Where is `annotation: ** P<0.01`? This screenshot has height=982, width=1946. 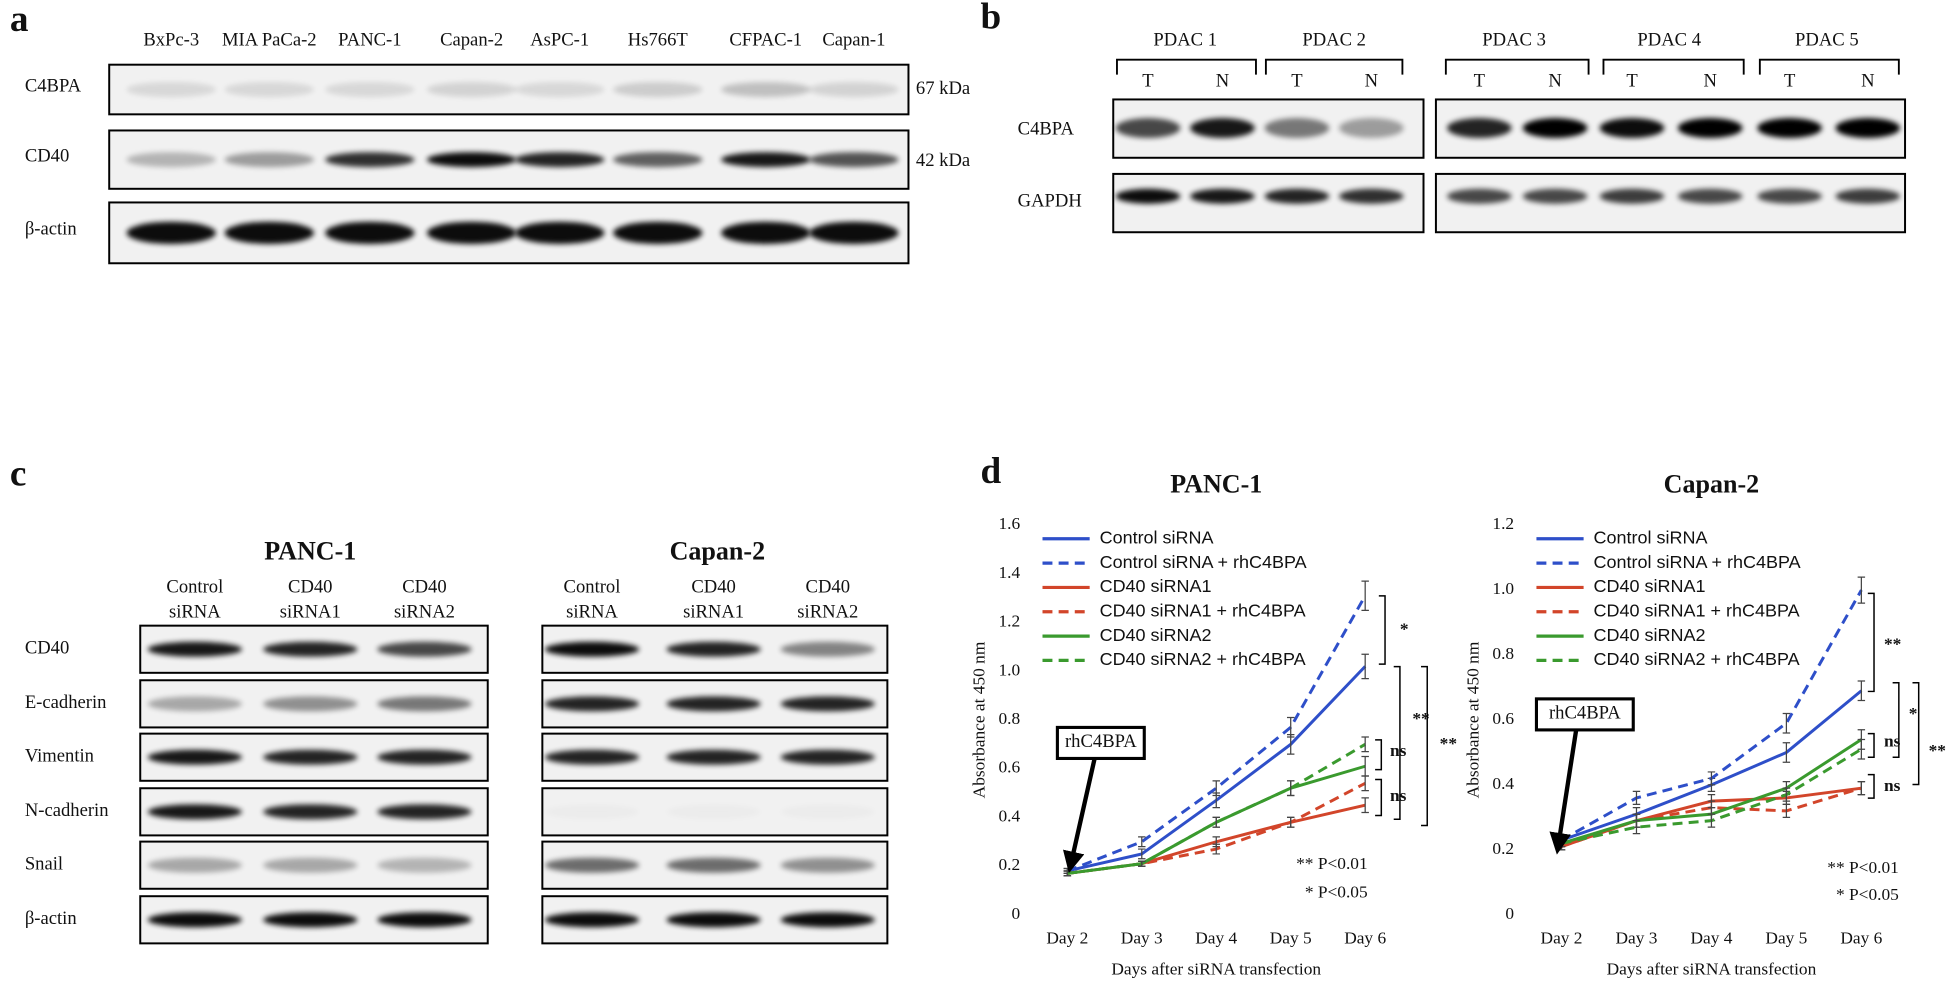 annotation: ** P<0.01 is located at coordinates (1863, 867).